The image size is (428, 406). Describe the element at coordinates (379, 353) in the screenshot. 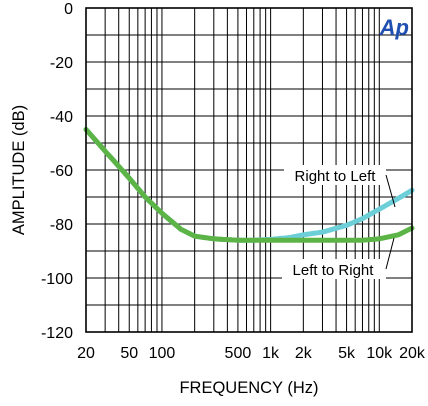

I see `x-tick-label: 10k` at that location.